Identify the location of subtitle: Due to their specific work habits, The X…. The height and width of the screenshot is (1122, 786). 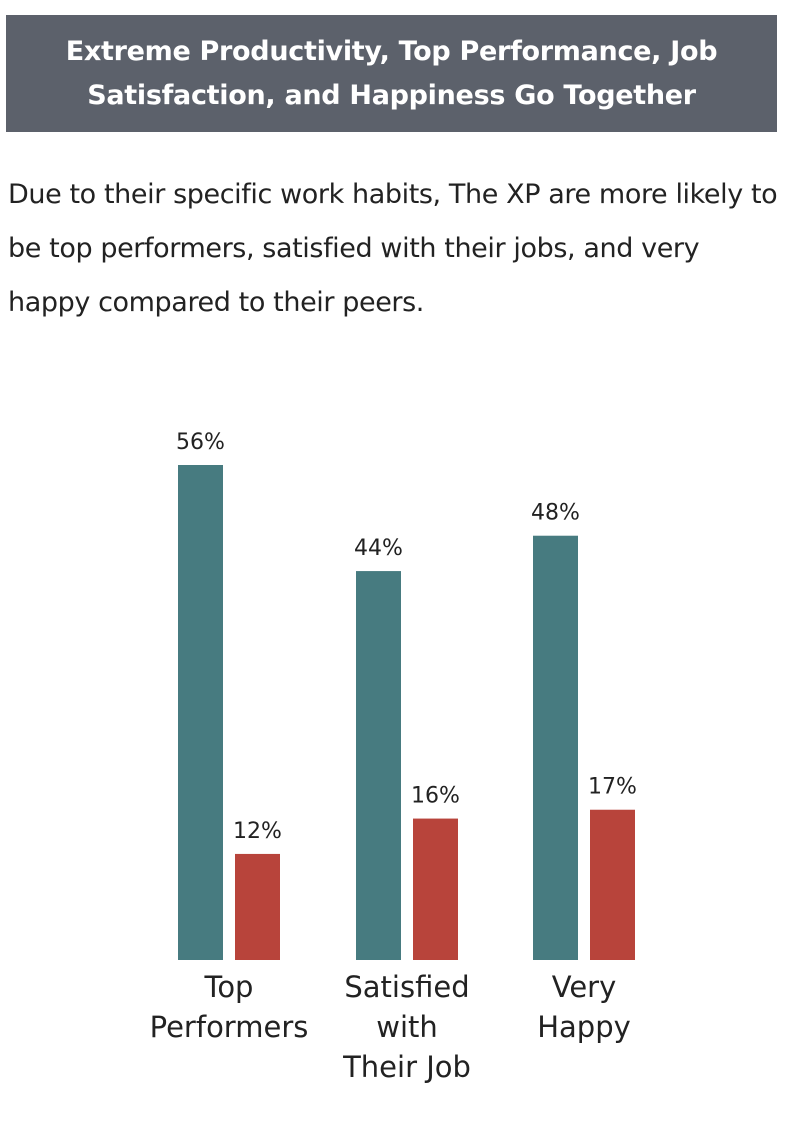
(393, 248).